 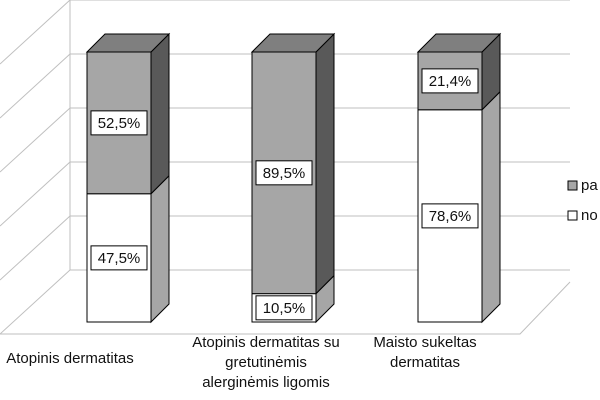 I want to click on data-label-no-1: 47,5%, so click(x=119, y=258).